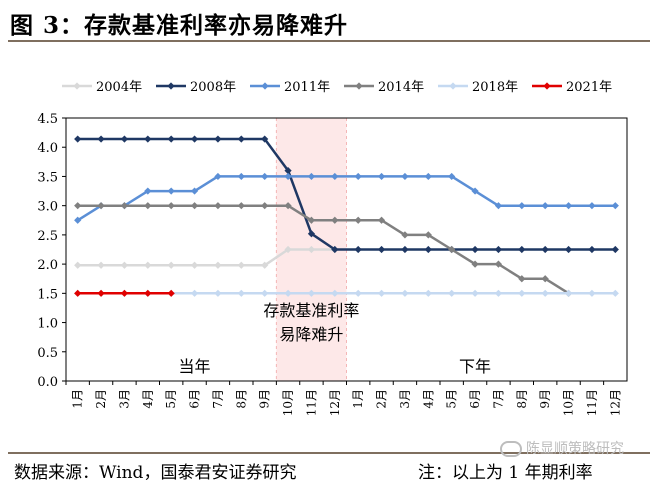 The image size is (658, 486). I want to click on figure-title: 图 3：存款基准利率亦易降难升, so click(179, 25).